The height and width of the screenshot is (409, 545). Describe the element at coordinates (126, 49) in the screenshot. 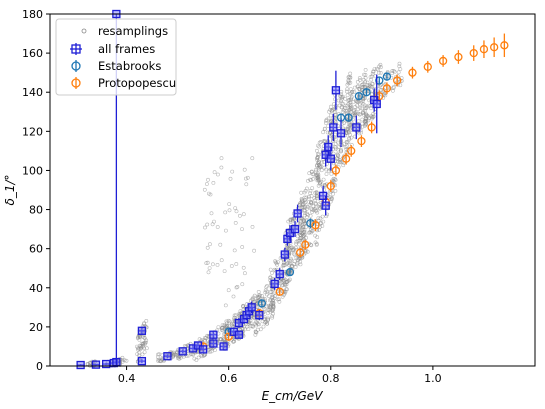

I see `legend-label-all-frames: all frames` at that location.